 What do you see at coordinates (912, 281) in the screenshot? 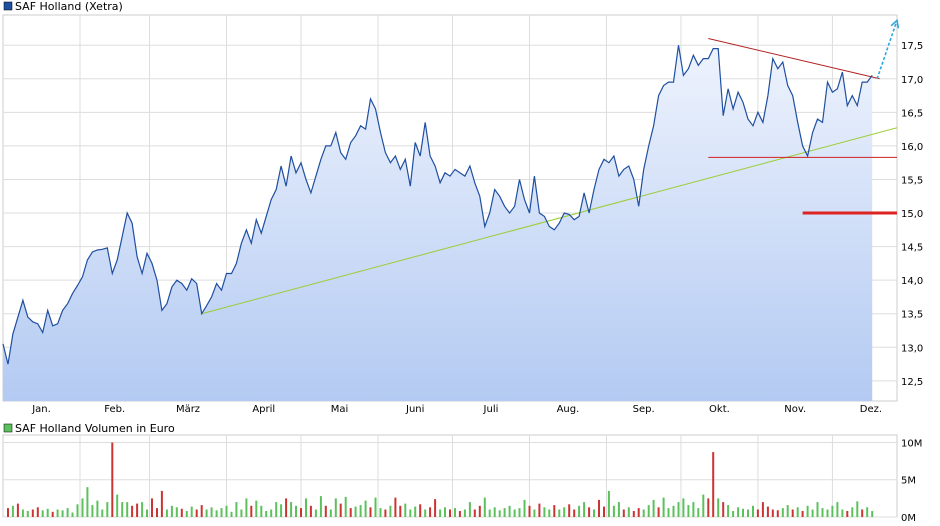
I see `price-y-tick-label: 14,0` at bounding box center [912, 281].